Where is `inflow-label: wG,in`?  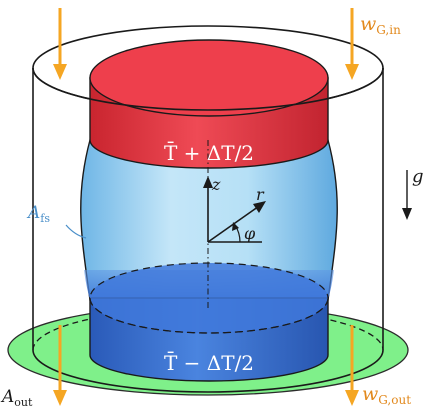 inflow-label: wG,in is located at coordinates (380, 25).